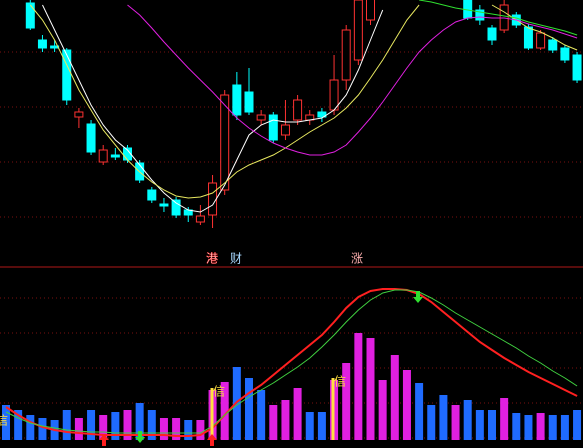 Image resolution: width=583 pixels, height=448 pixels. I want to click on line, so click(498, 18).